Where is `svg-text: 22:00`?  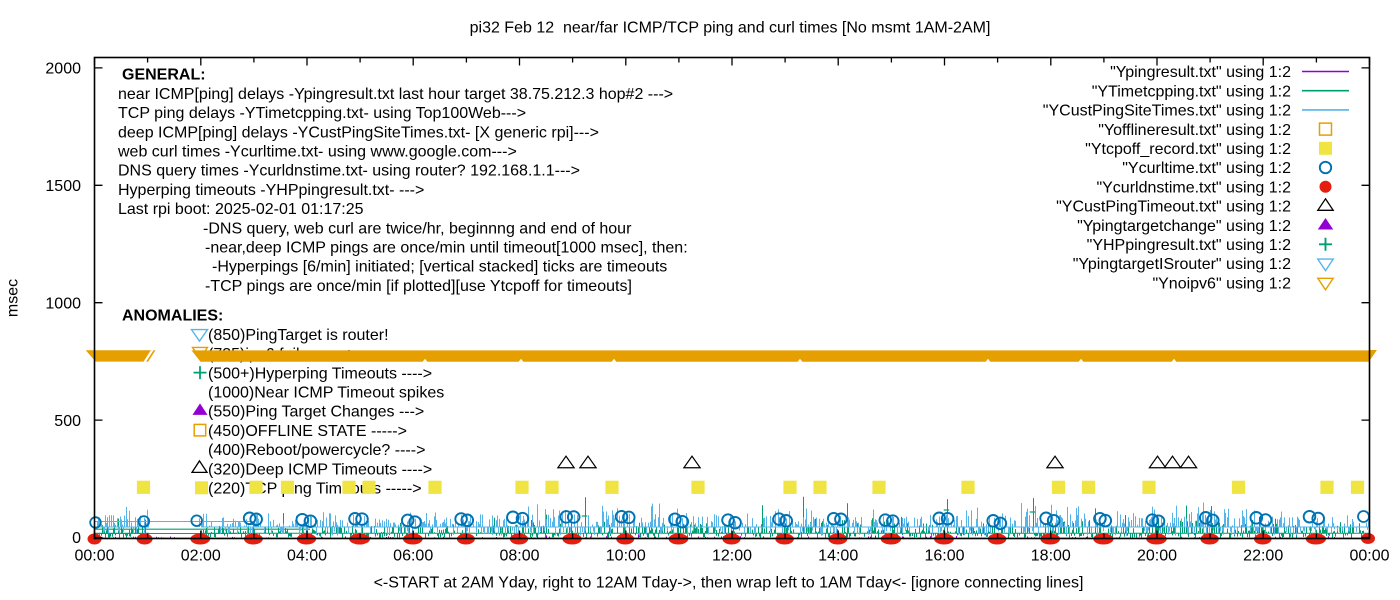
svg-text: 22:00 is located at coordinates (1263, 556).